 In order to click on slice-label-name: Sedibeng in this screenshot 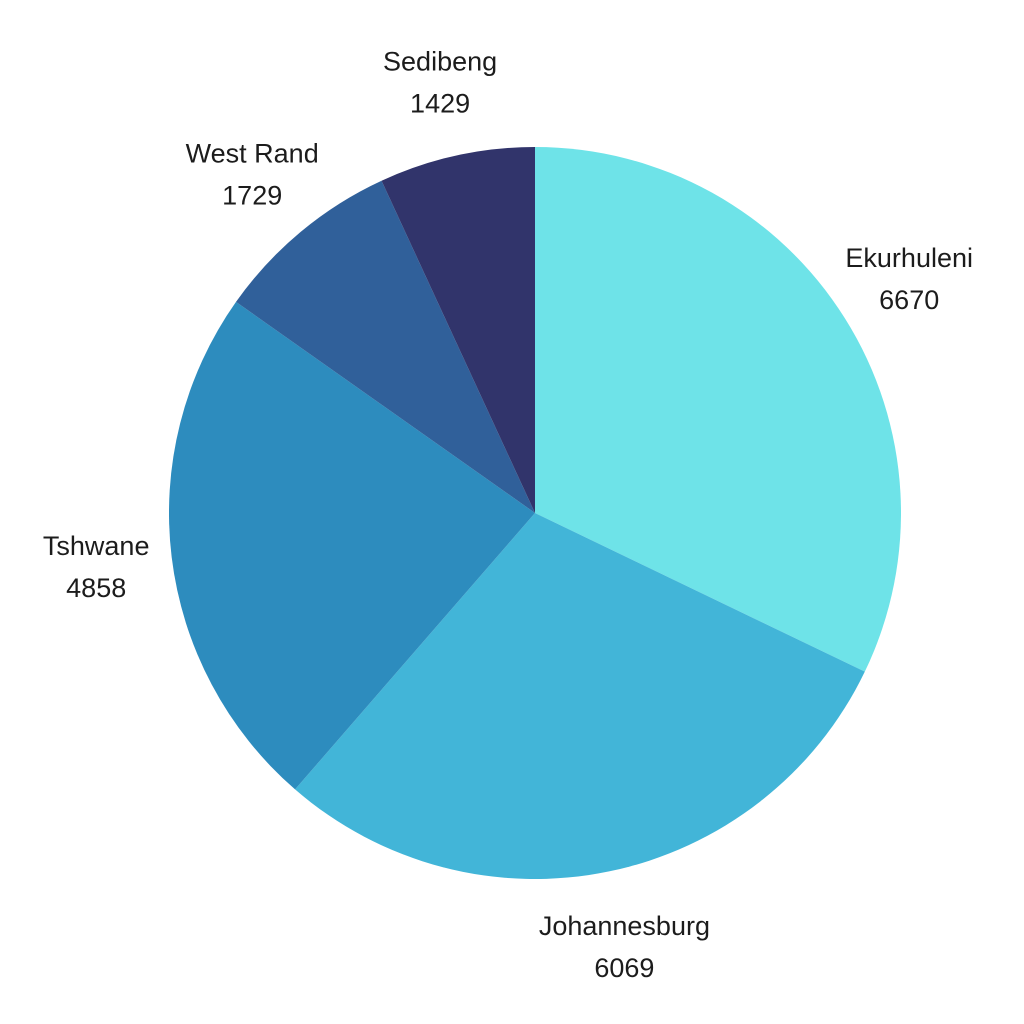, I will do `click(440, 61)`.